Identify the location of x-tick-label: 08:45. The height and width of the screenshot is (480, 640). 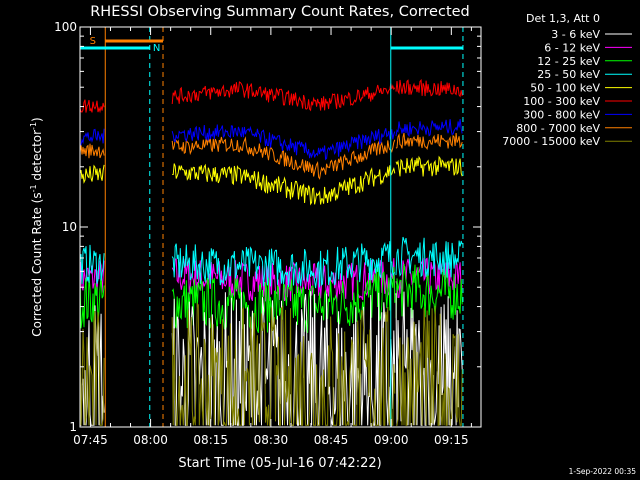
(331, 440).